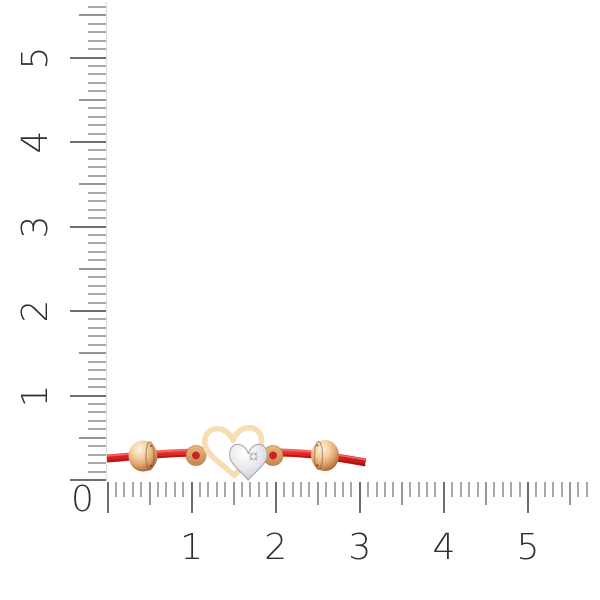 This screenshot has height=600, width=600. What do you see at coordinates (35, 142) in the screenshot?
I see `vertical-ruler-label: 4` at bounding box center [35, 142].